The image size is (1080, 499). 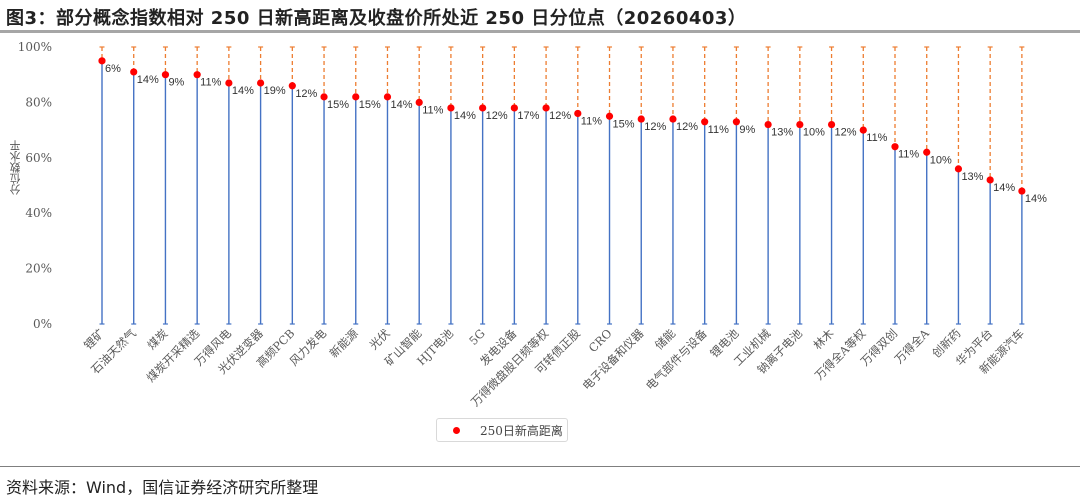 What do you see at coordinates (922, 206) in the screenshot?
I see `data-point-26: 10% 万得全A` at bounding box center [922, 206].